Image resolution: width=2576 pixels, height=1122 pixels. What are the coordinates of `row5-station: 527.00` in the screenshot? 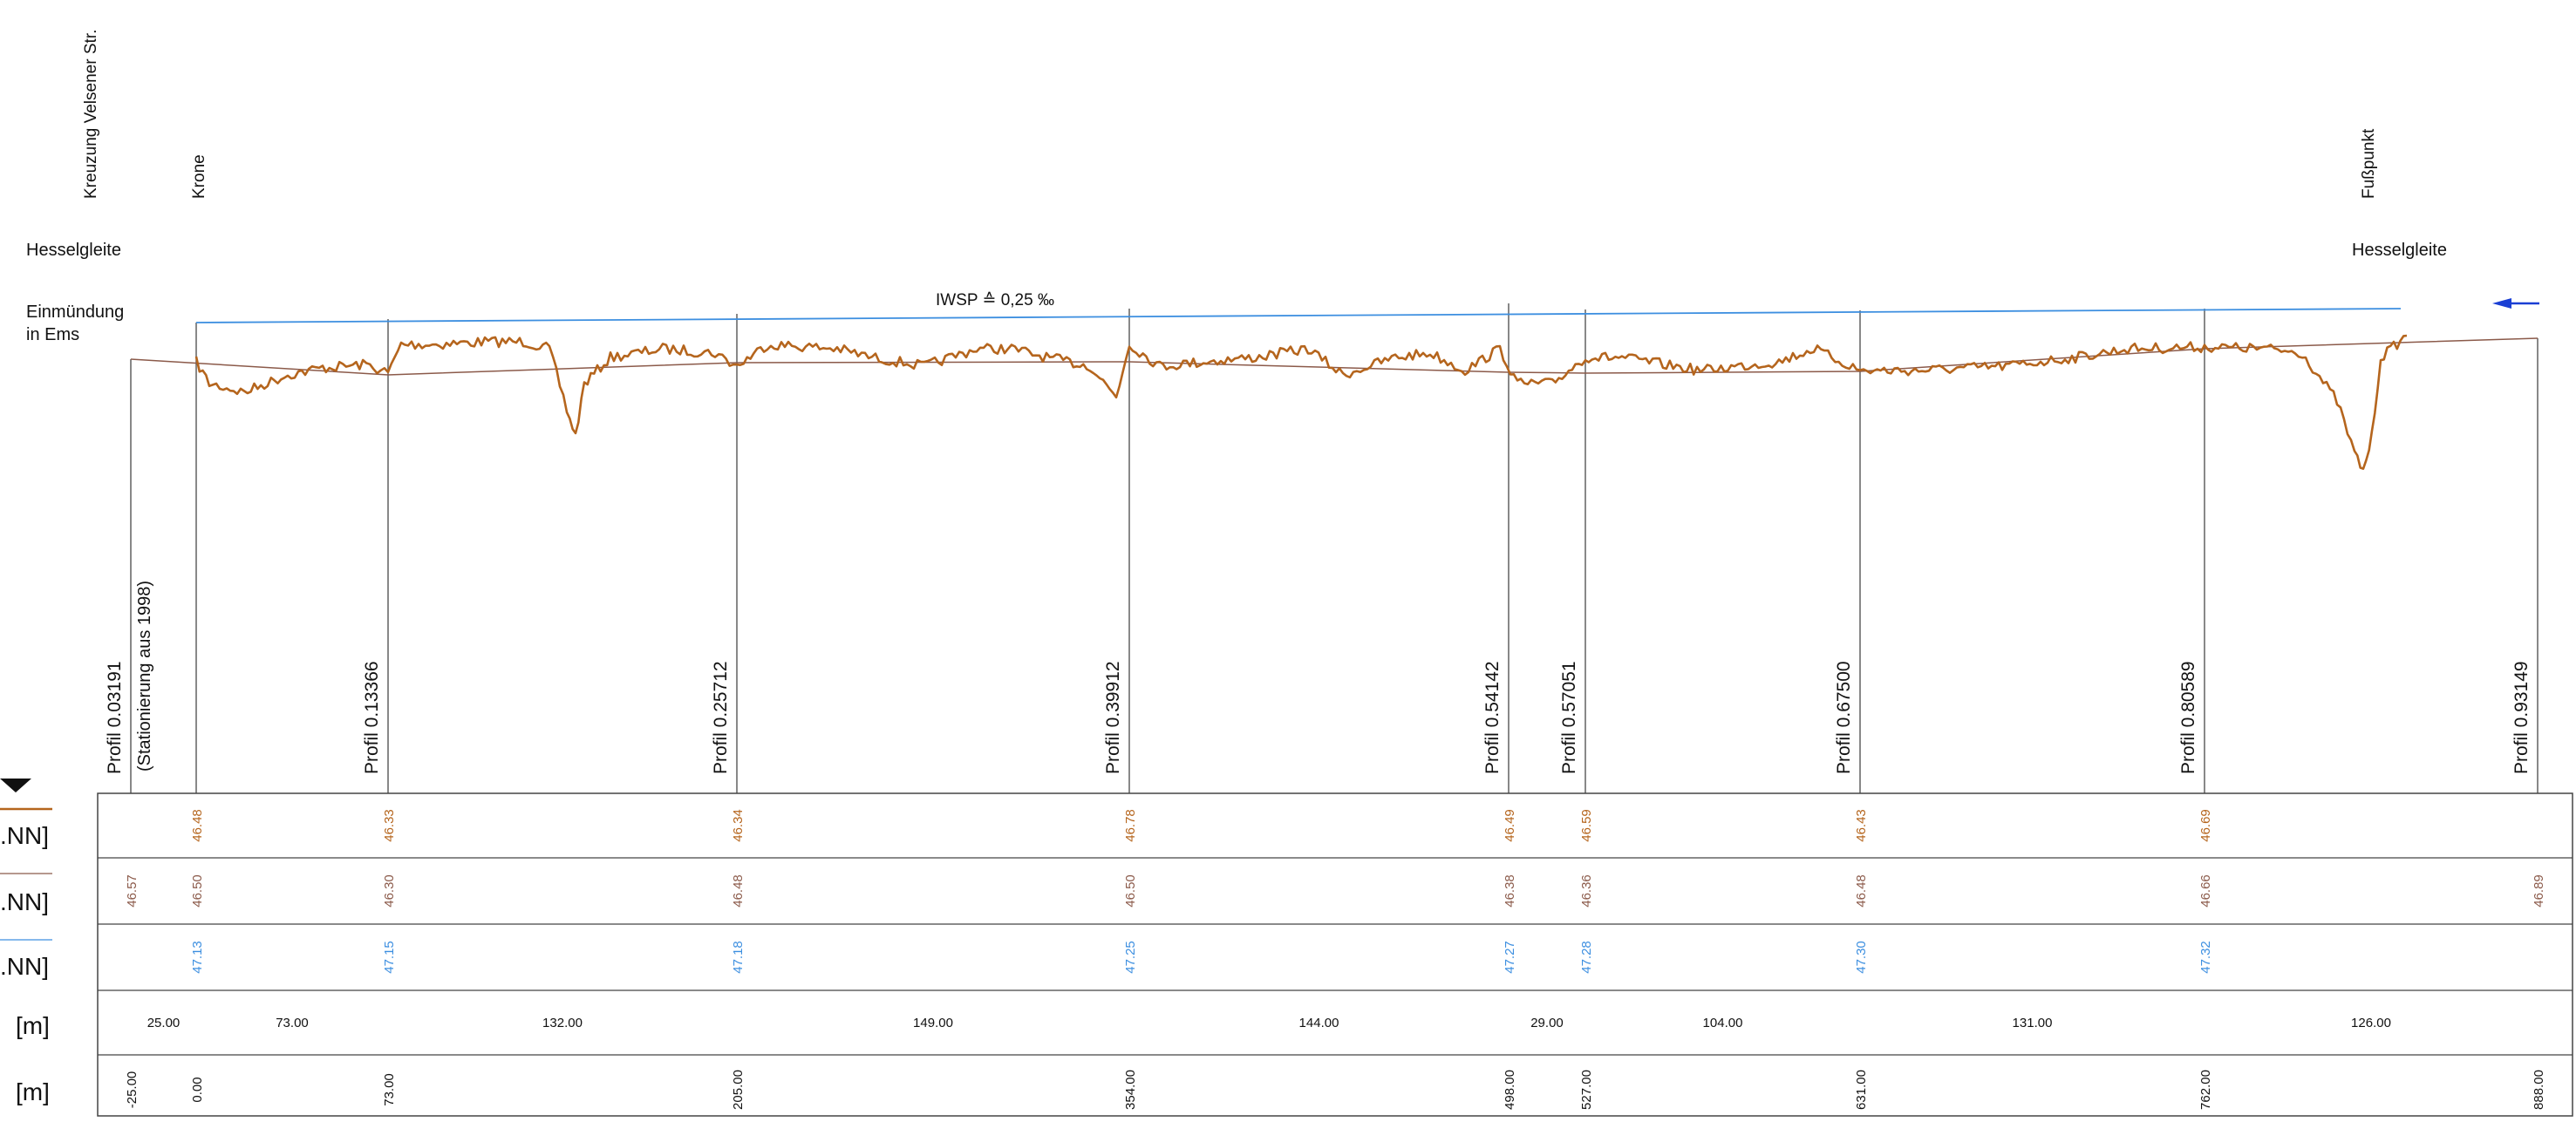 It's located at (1587, 1090).